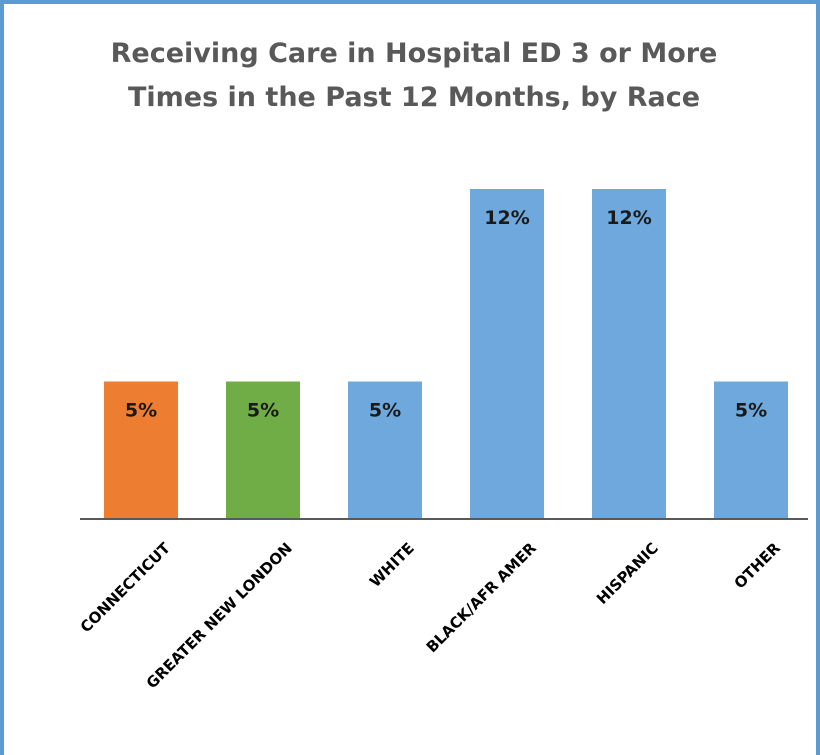 The height and width of the screenshot is (755, 820). What do you see at coordinates (219, 615) in the screenshot?
I see `category-tick-label: GREATER NEW LONDON` at bounding box center [219, 615].